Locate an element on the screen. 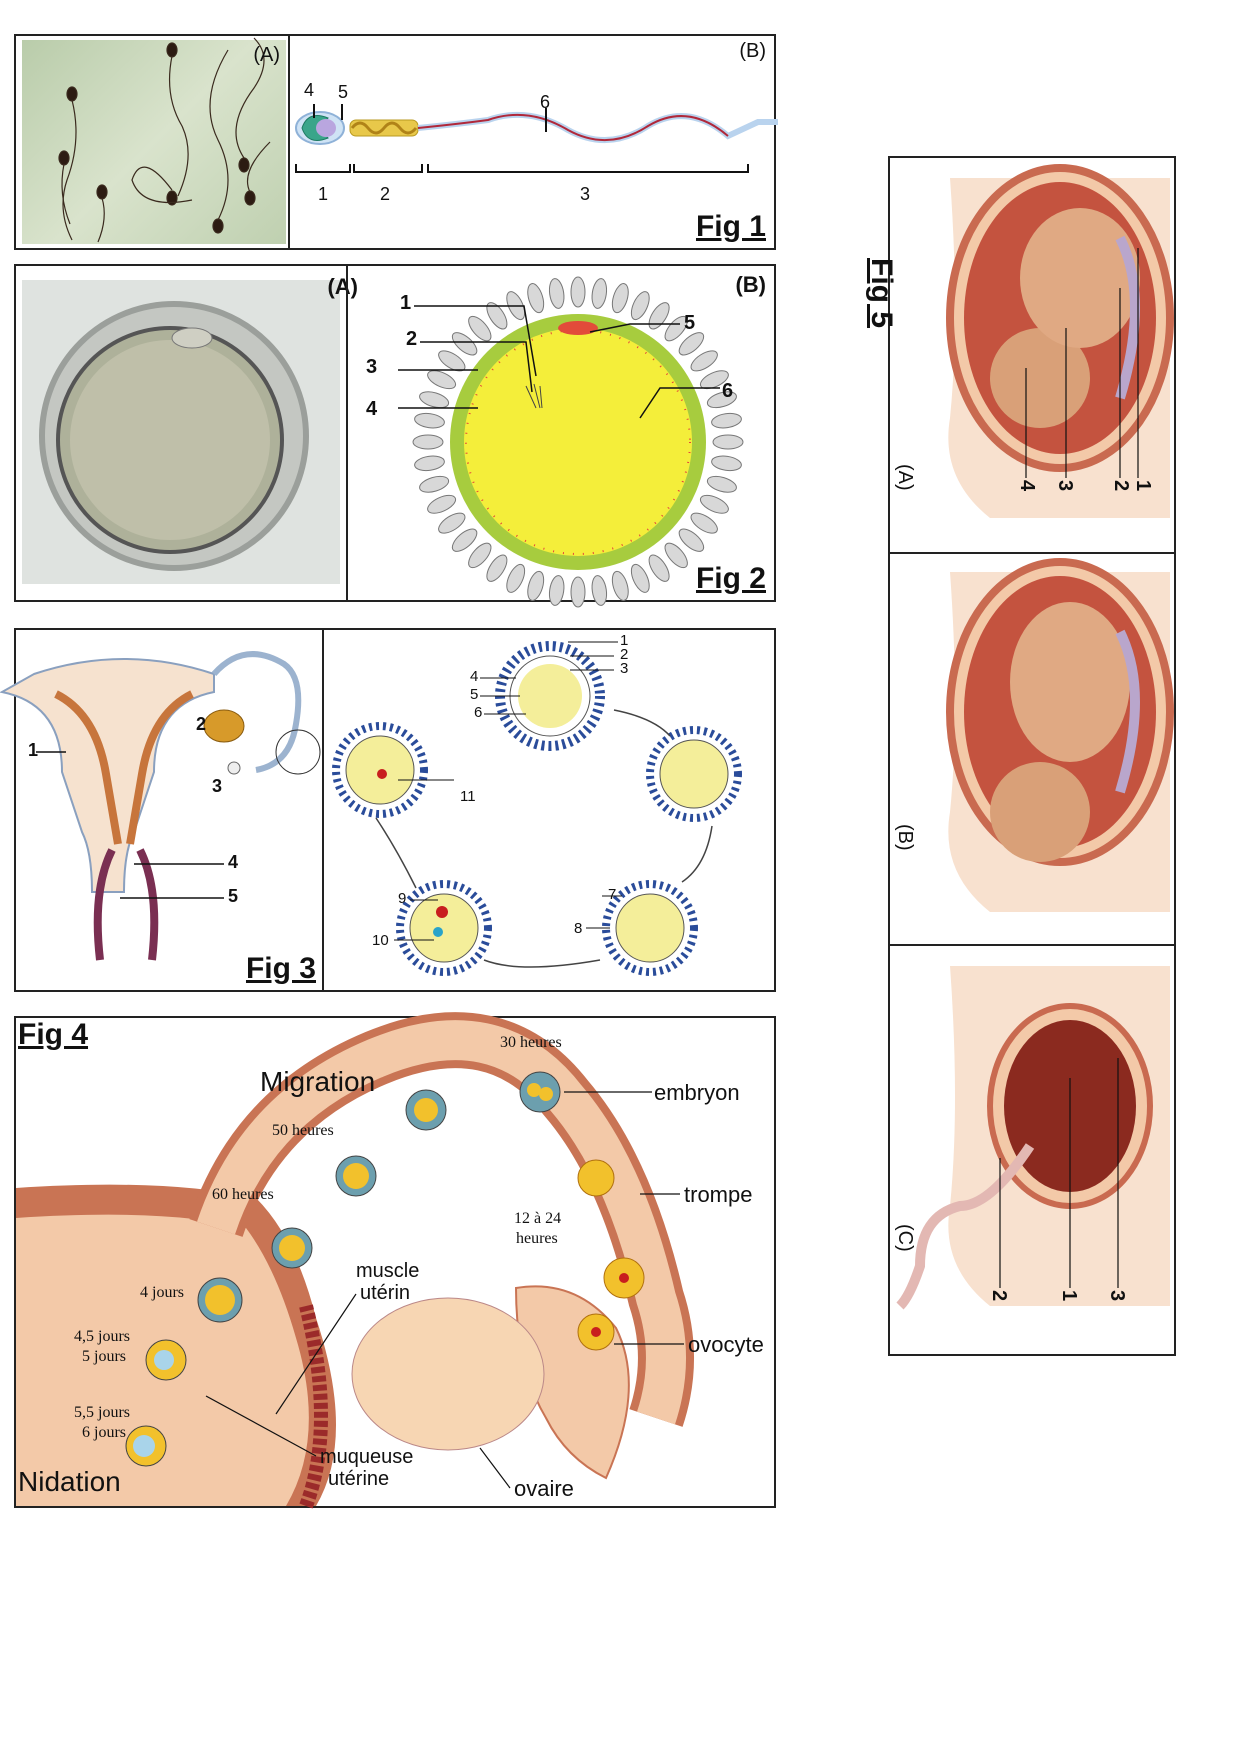 The width and height of the screenshot is (1240, 1754). fig1-photo-label: (A) is located at coordinates (266, 55).